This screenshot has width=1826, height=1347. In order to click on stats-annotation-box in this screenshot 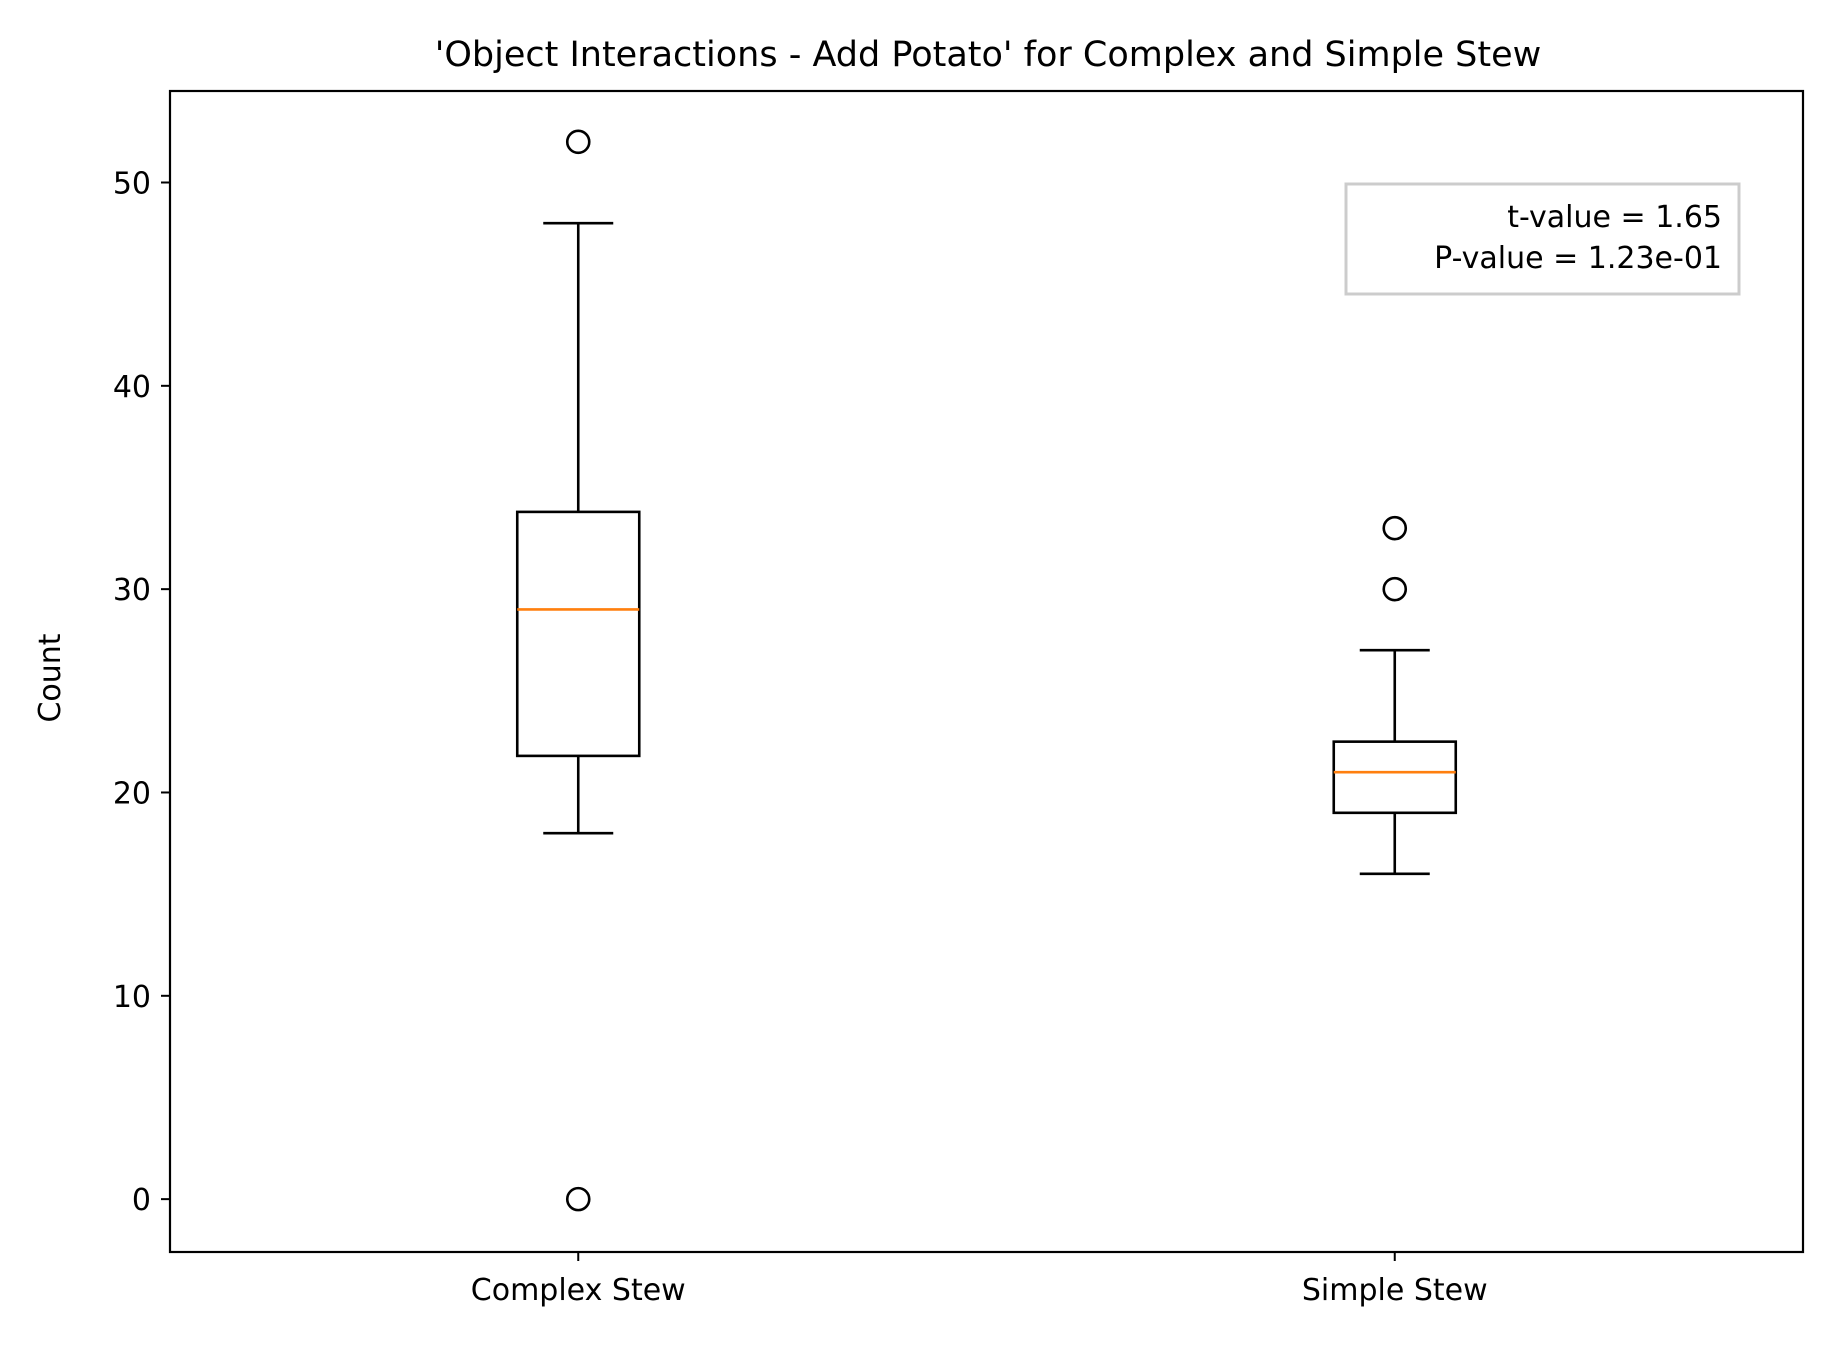, I will do `click(1542, 239)`.